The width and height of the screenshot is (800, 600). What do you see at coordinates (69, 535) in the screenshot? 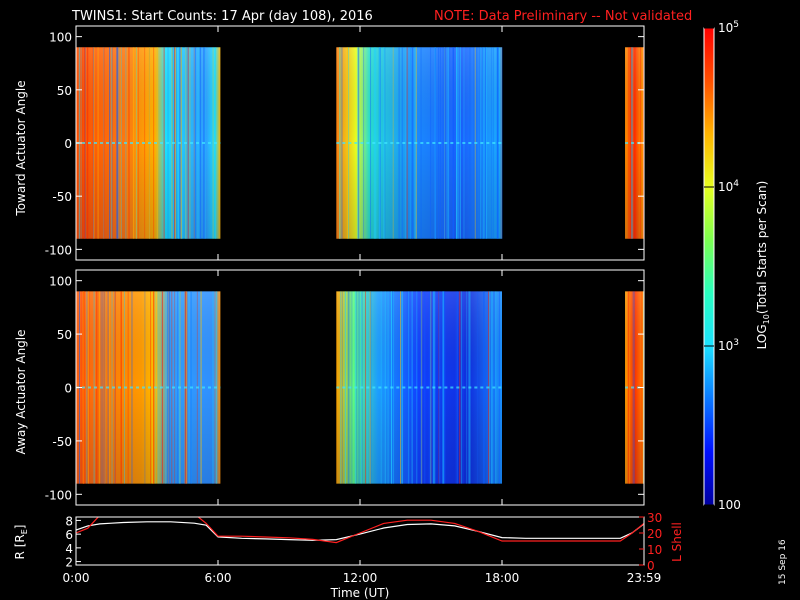
I see `r-ytick-label: 6` at bounding box center [69, 535].